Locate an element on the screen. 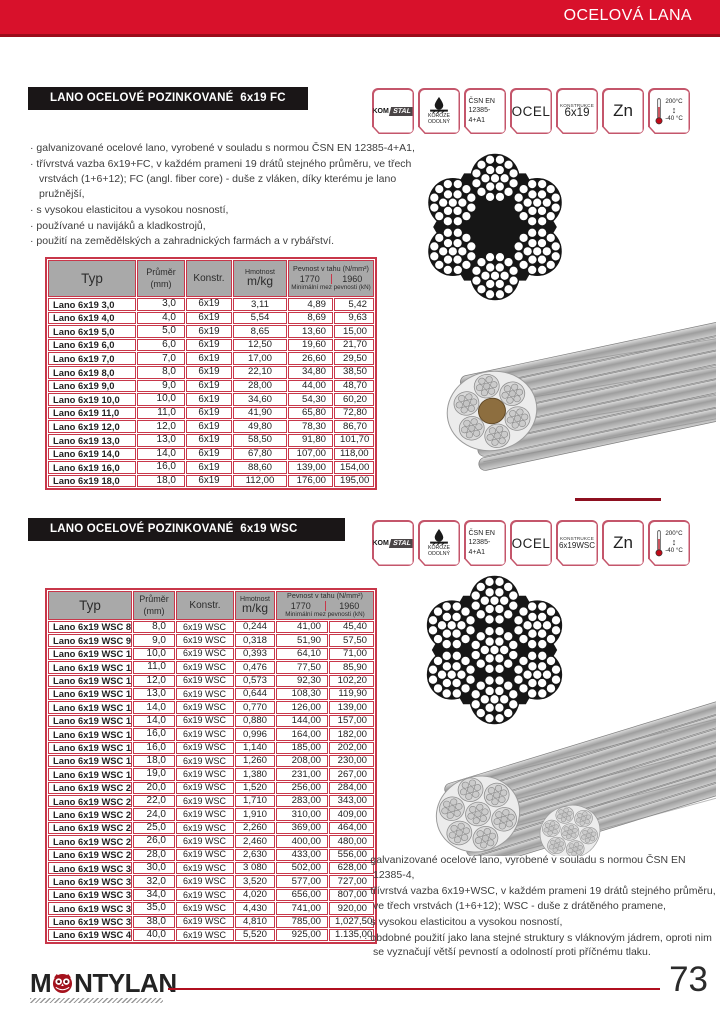 The width and height of the screenshot is (720, 1018). table-cell: 40,0 is located at coordinates (154, 935).